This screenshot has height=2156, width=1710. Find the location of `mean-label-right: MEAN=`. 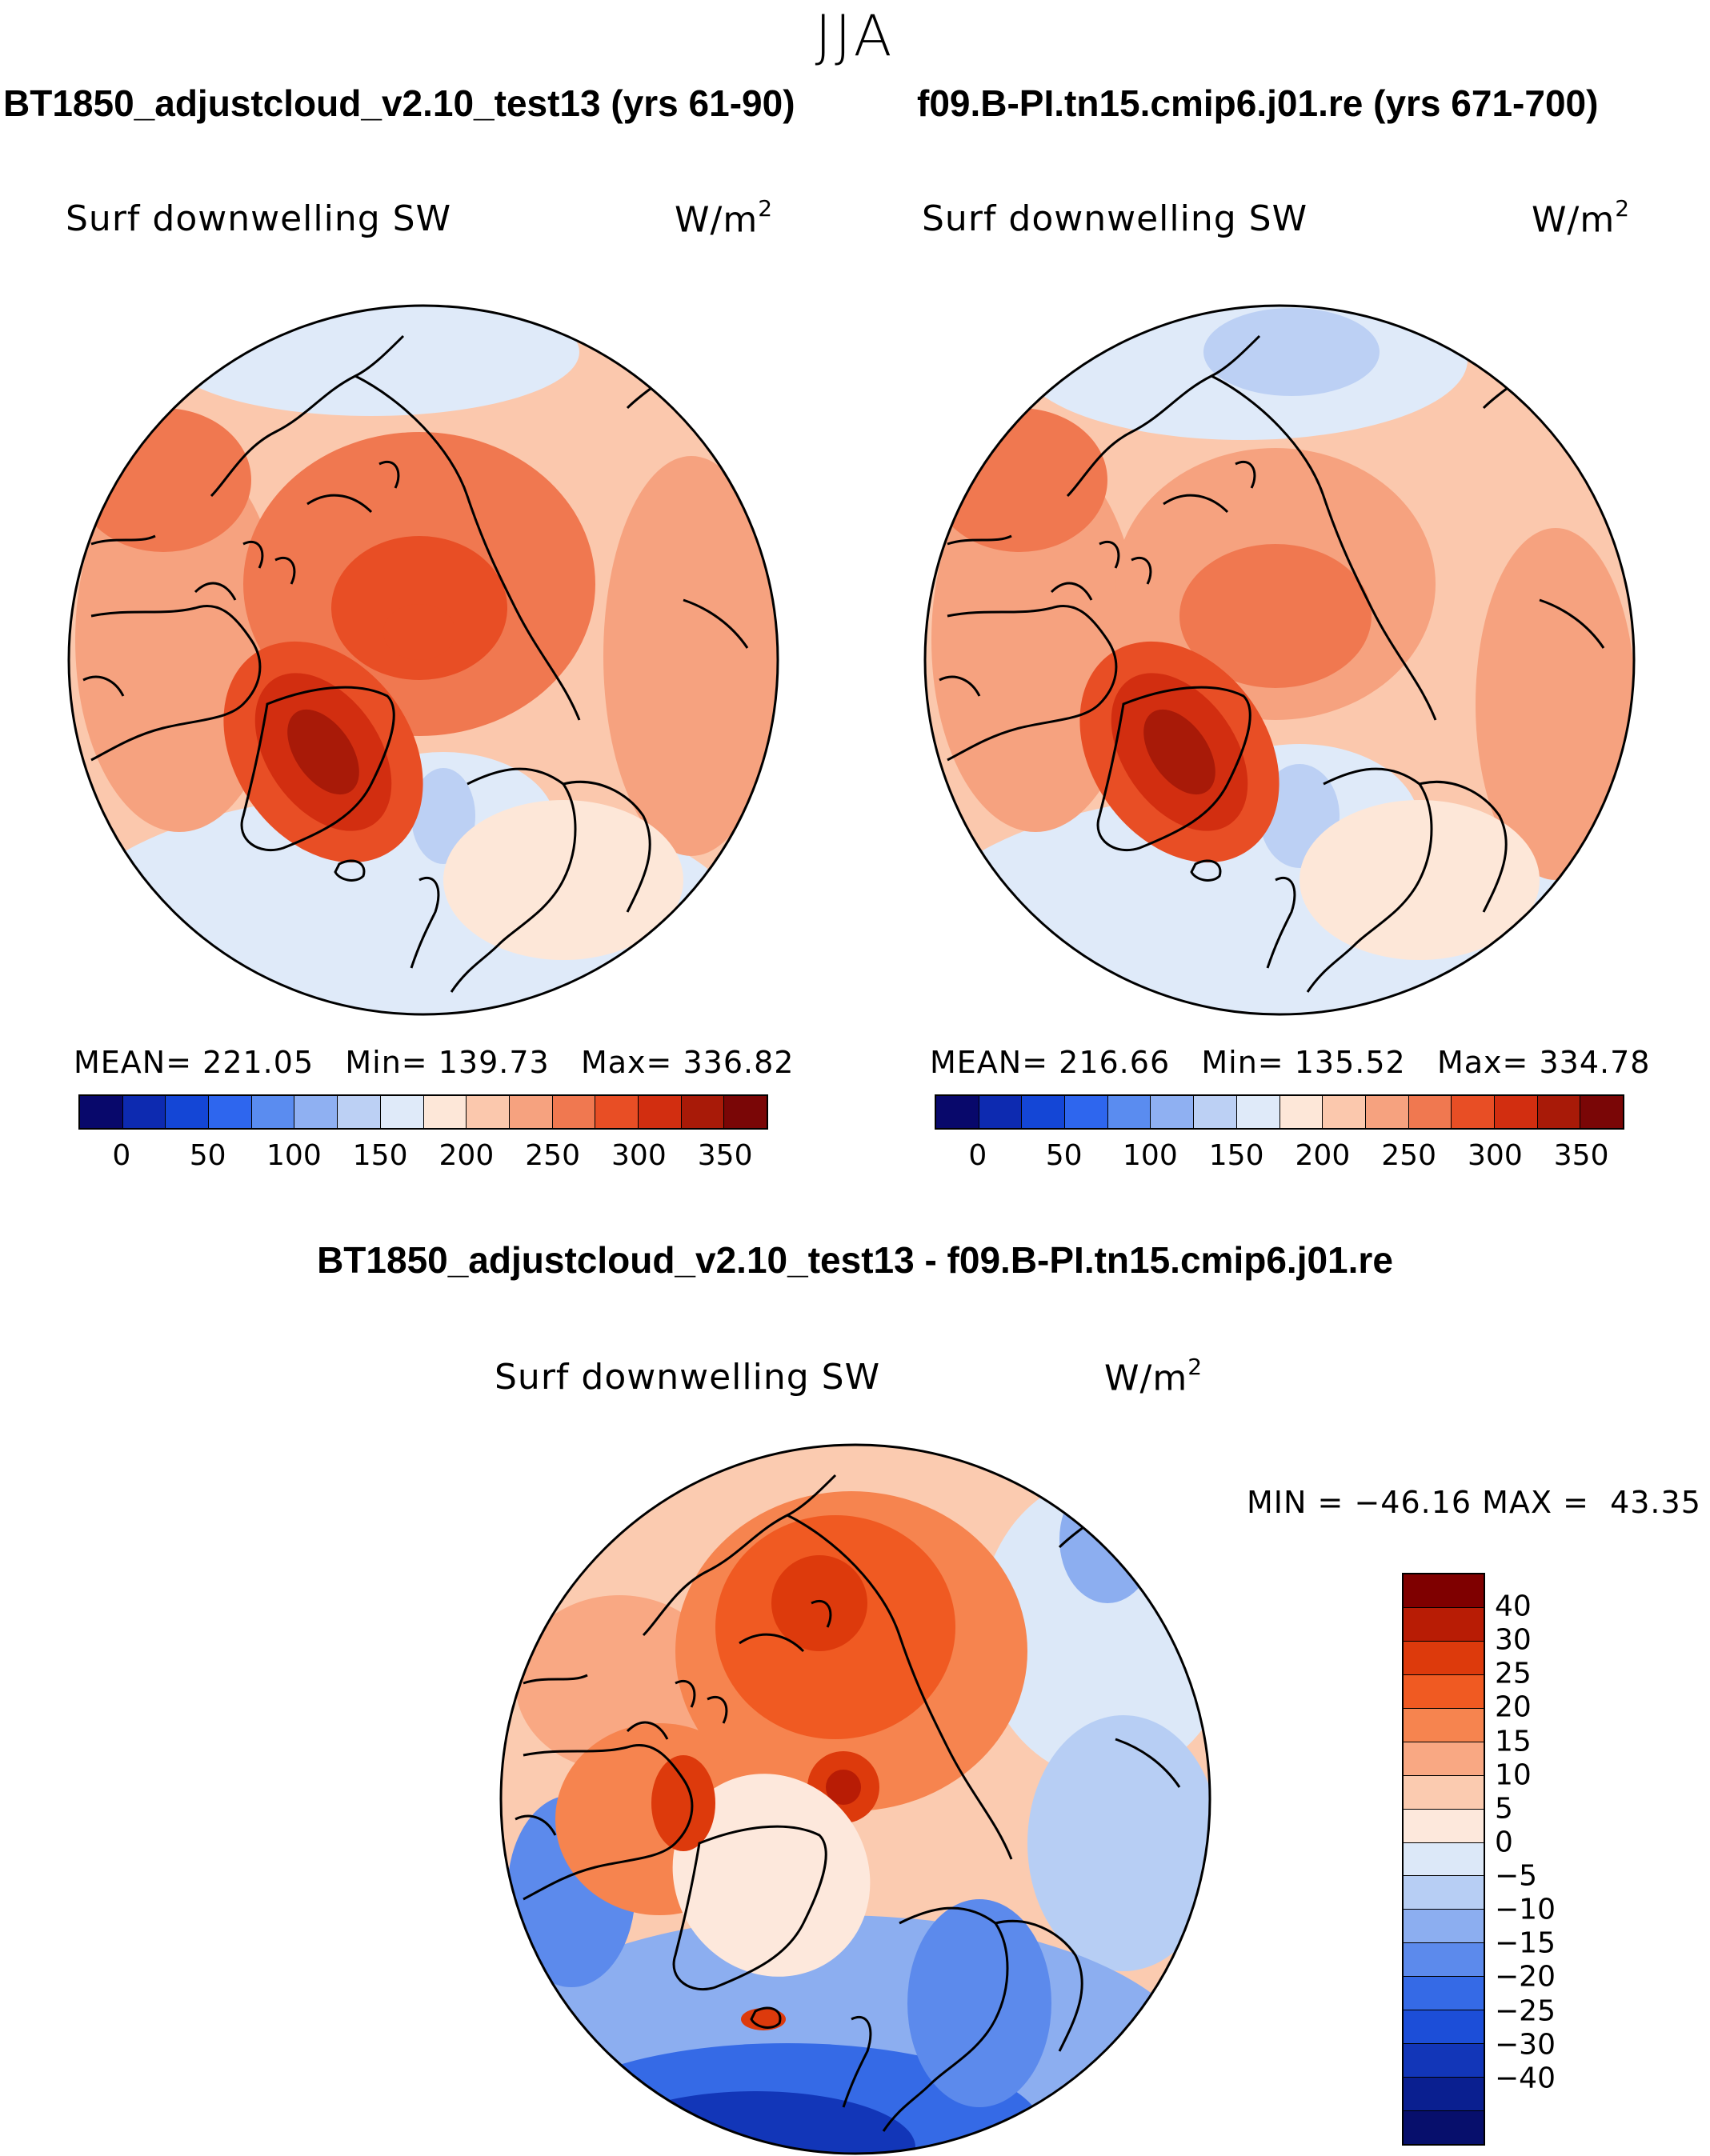

mean-label-right: MEAN= is located at coordinates (990, 1062).